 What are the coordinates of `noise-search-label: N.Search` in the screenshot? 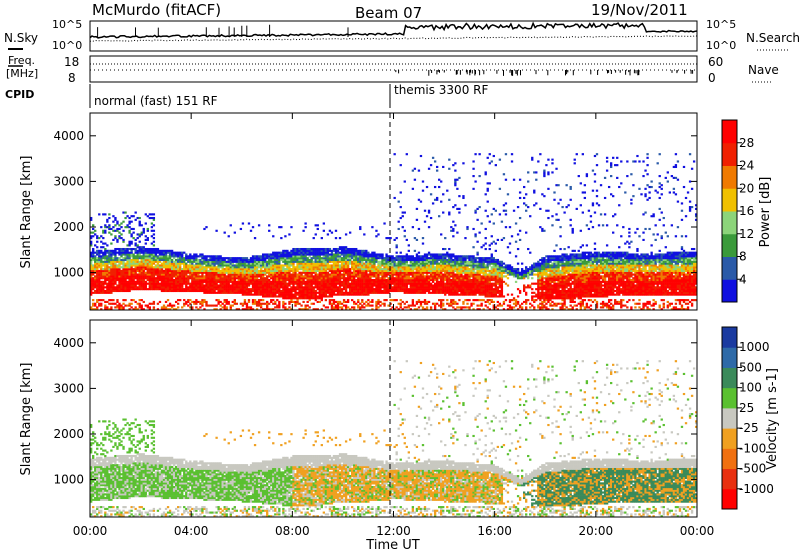 It's located at (773, 38).